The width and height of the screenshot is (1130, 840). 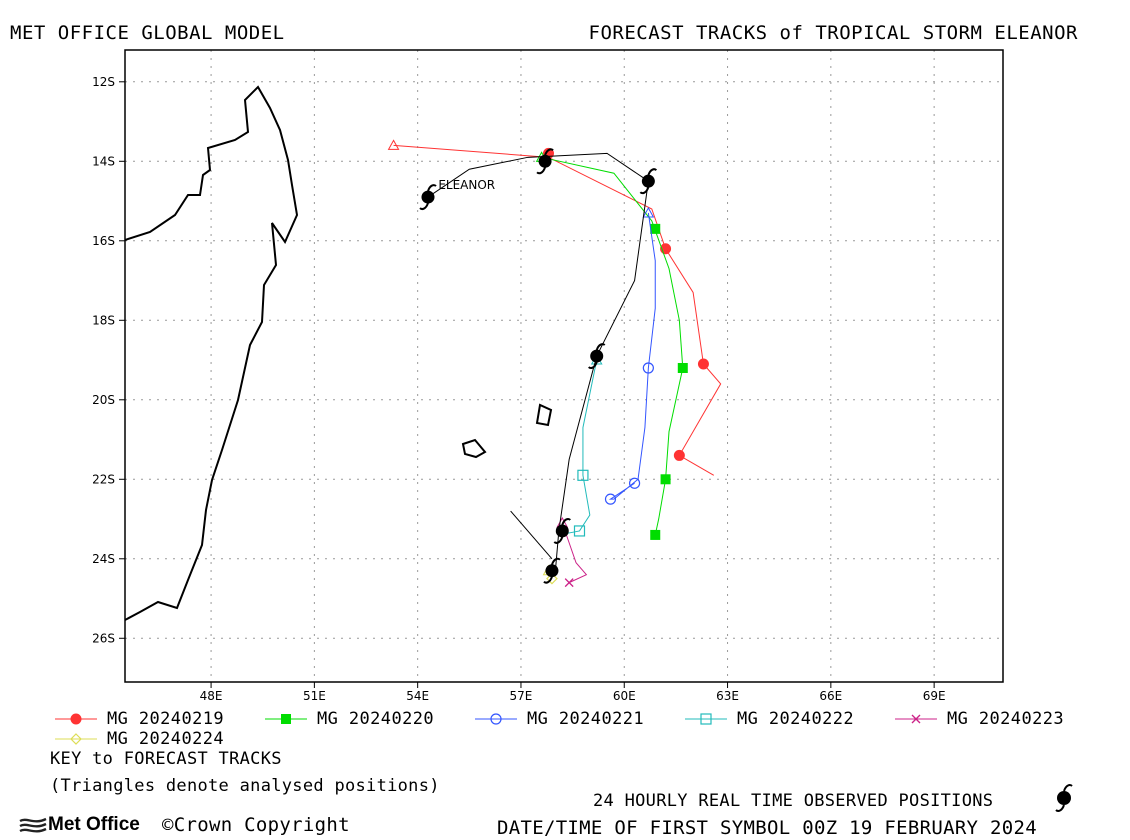 I want to click on y-tick-label: 16S, so click(x=103, y=241).